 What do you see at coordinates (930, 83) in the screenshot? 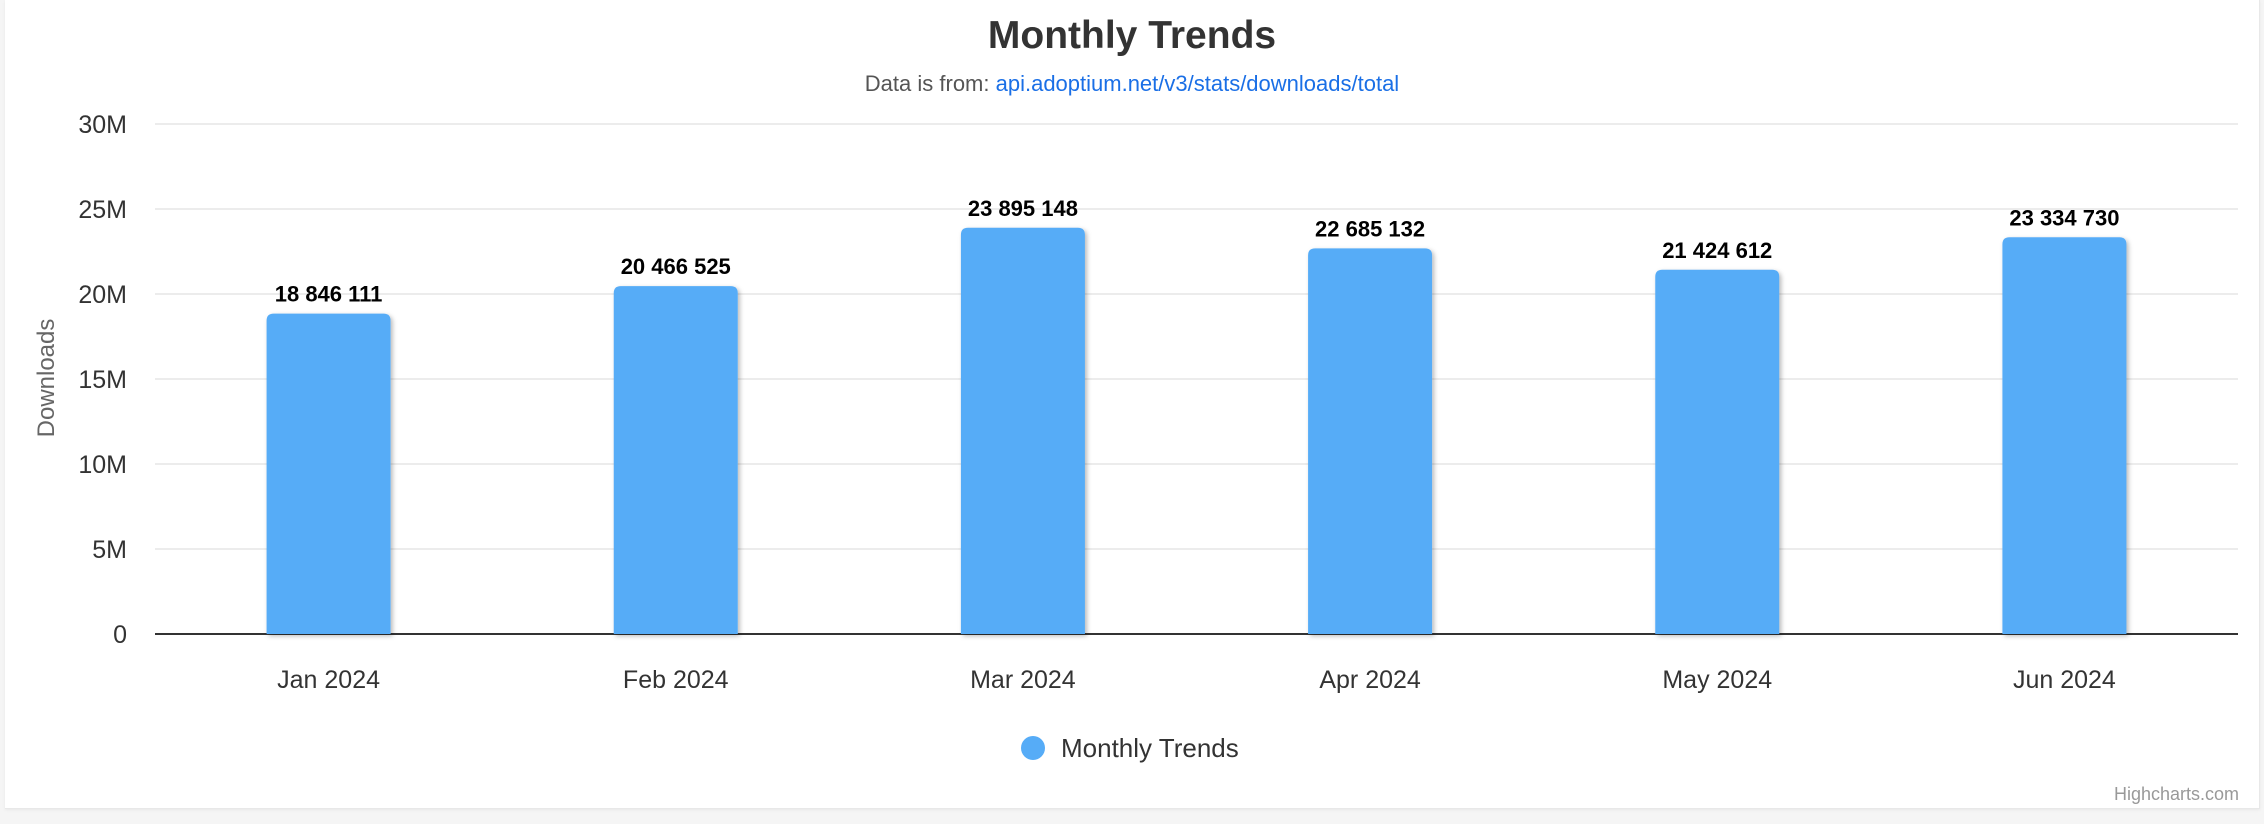
I see `subtitle-prefix: Data is from:` at bounding box center [930, 83].